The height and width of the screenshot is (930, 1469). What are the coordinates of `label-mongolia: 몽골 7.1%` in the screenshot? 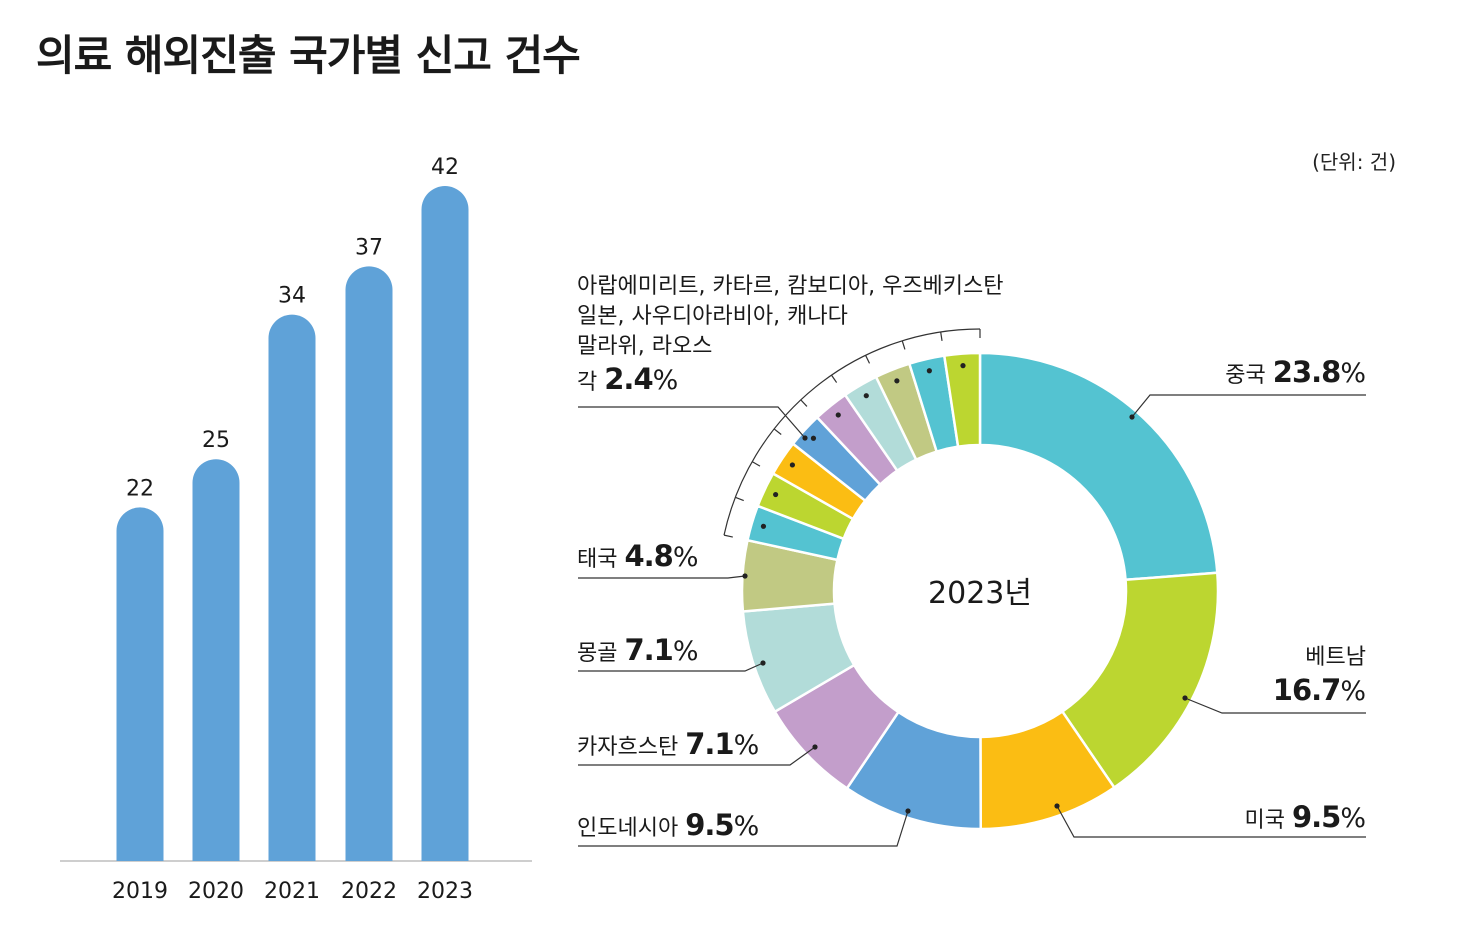 It's located at (638, 652).